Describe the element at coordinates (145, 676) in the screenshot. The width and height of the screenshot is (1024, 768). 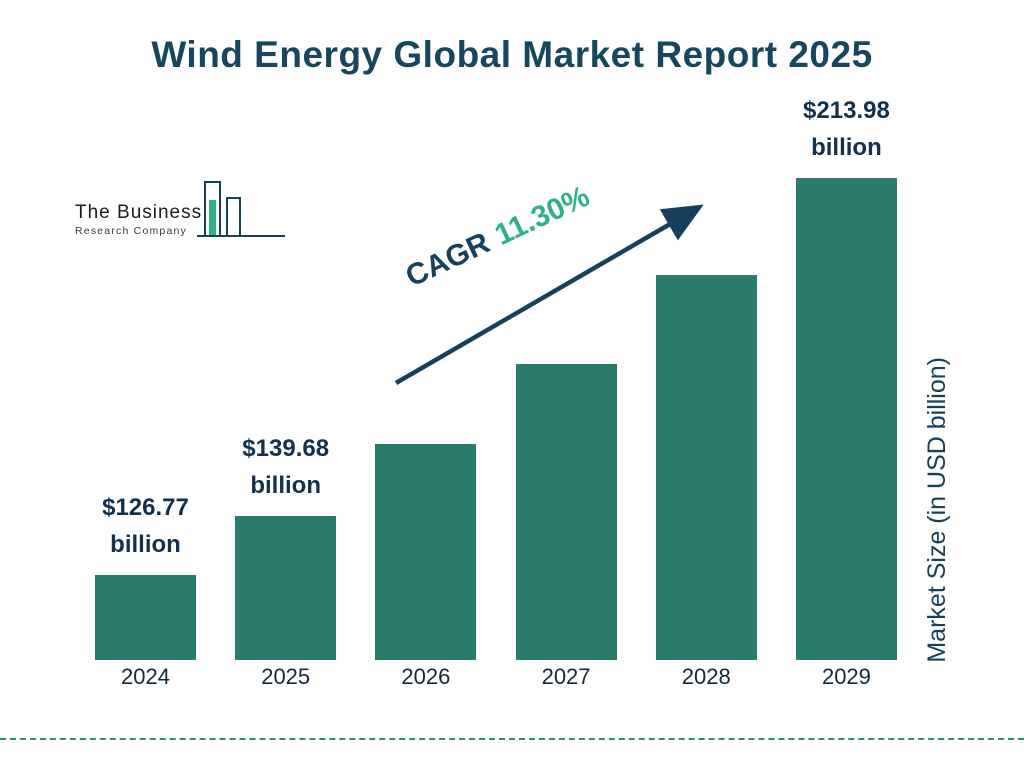
I see `x-tick-2024: 2024` at that location.